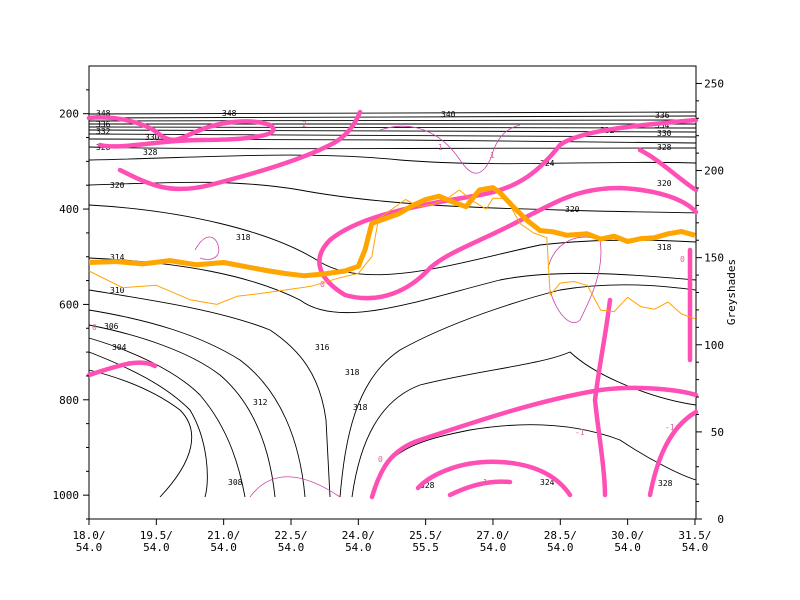 The image size is (800, 600). What do you see at coordinates (117, 257) in the screenshot?
I see `contour-label: 314` at bounding box center [117, 257].